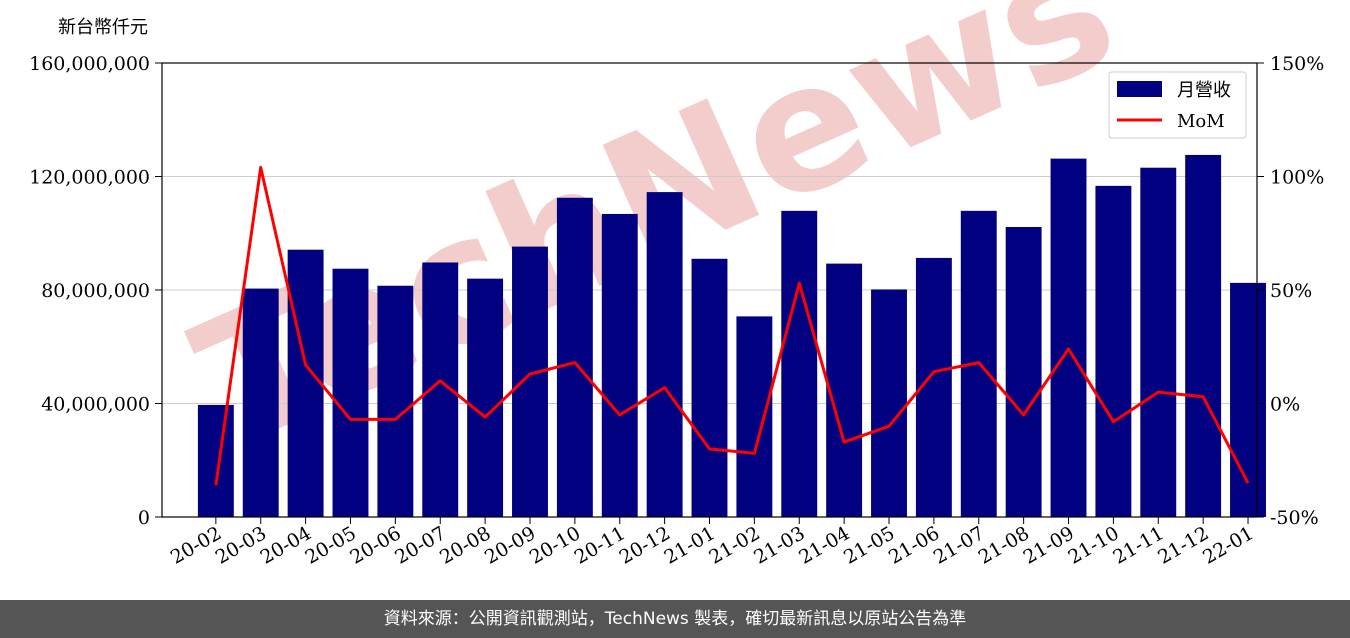  I want to click on x-tick-label: 20-03, so click(241, 545).